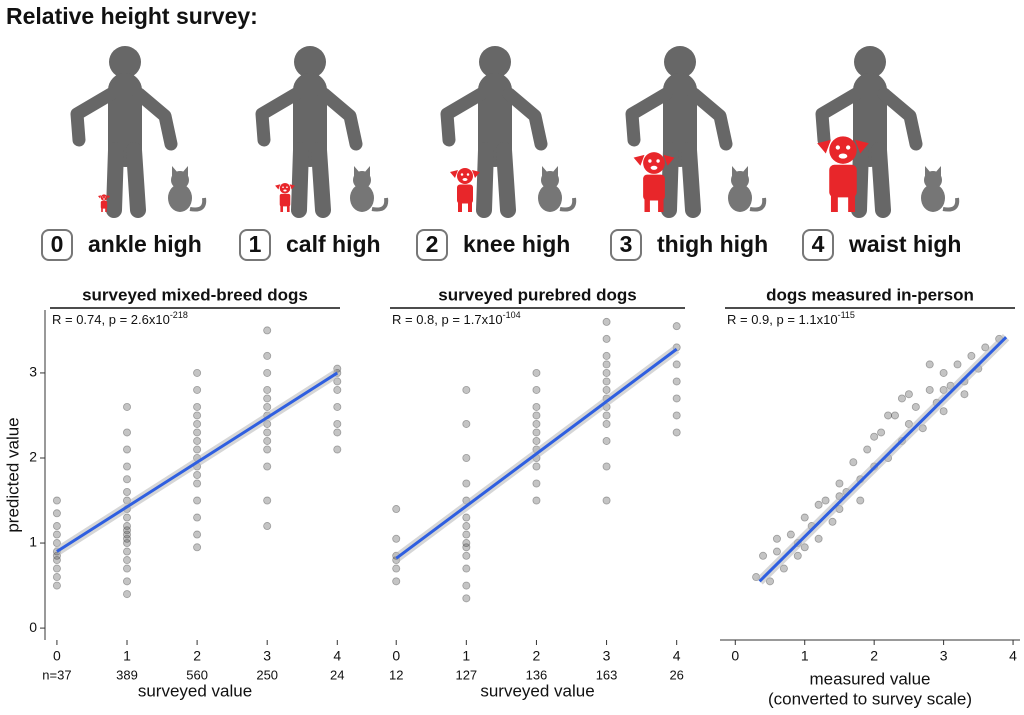  I want to click on y-axis-label: predicted value, so click(12, 474).